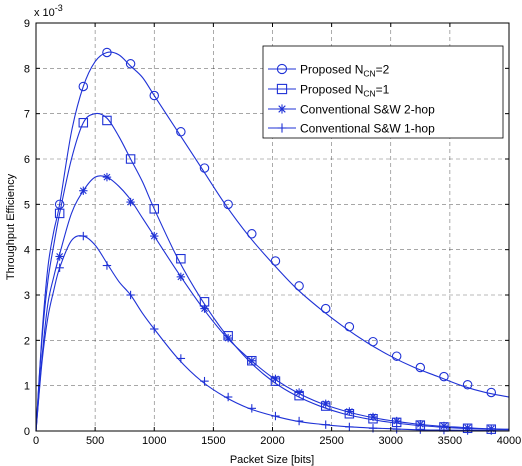 The image size is (522, 466). I want to click on x-tick-label: 0, so click(36, 441).